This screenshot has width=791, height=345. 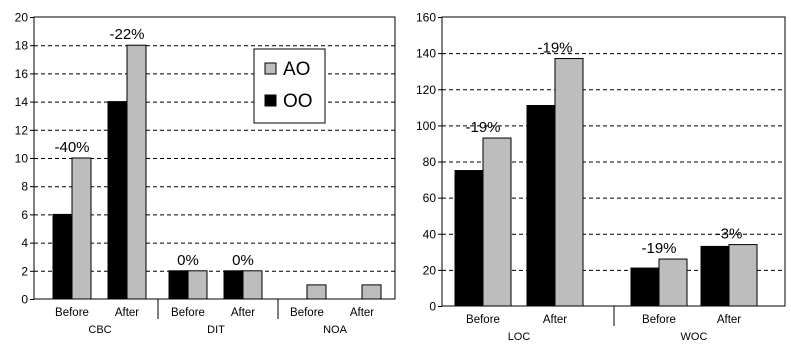 I want to click on change-annotation: -3%, so click(x=729, y=234).